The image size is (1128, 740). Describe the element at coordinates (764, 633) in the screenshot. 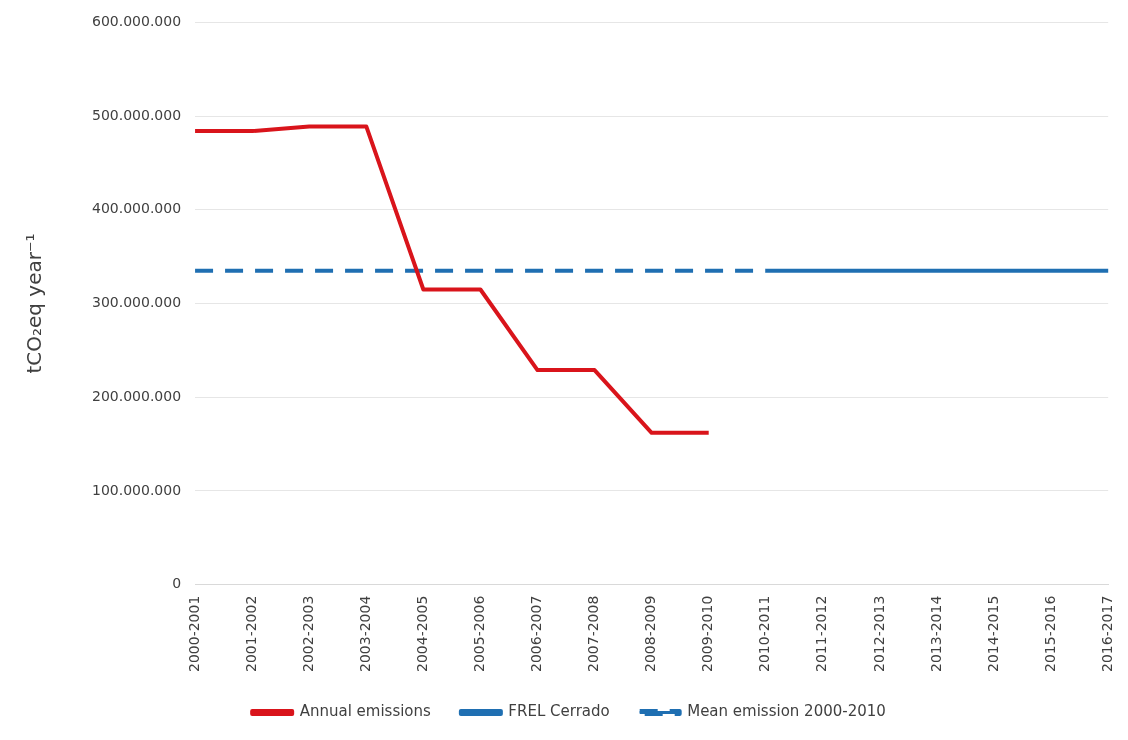

I see `x-tick-label: 2010-2011` at that location.